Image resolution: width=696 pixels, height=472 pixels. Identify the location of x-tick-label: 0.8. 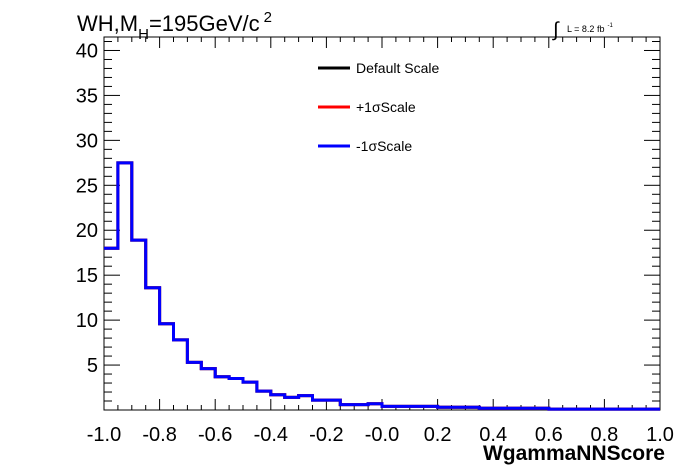
(604, 435).